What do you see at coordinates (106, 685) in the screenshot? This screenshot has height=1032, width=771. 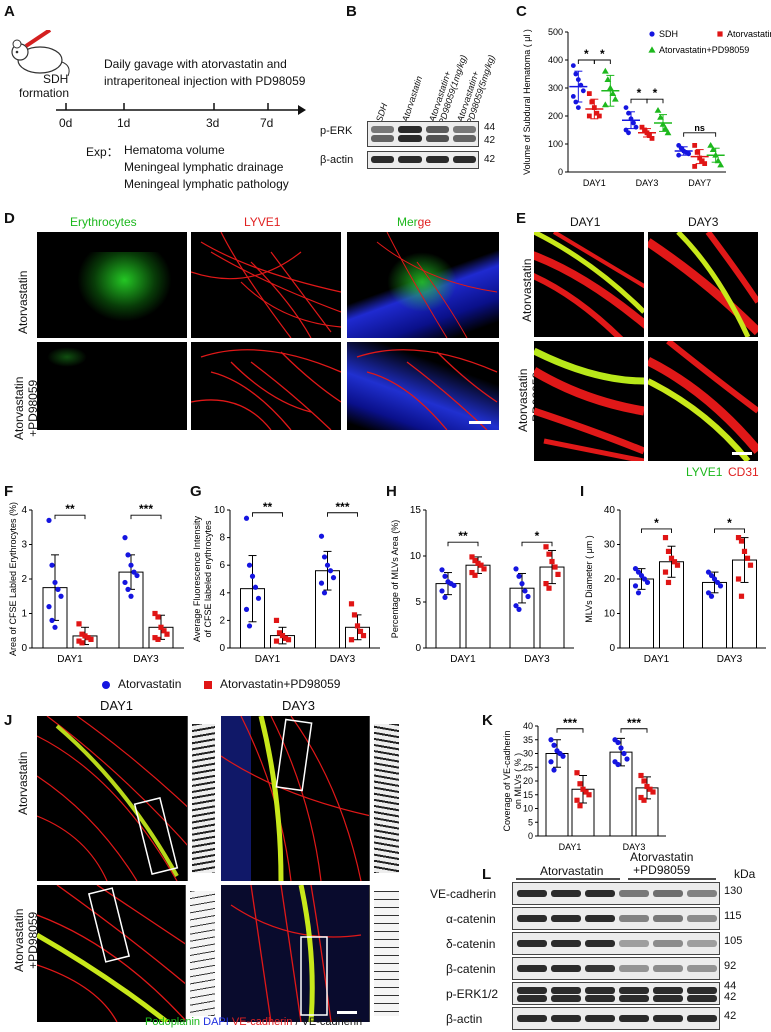 I see `legend-fi-ator-marker` at bounding box center [106, 685].